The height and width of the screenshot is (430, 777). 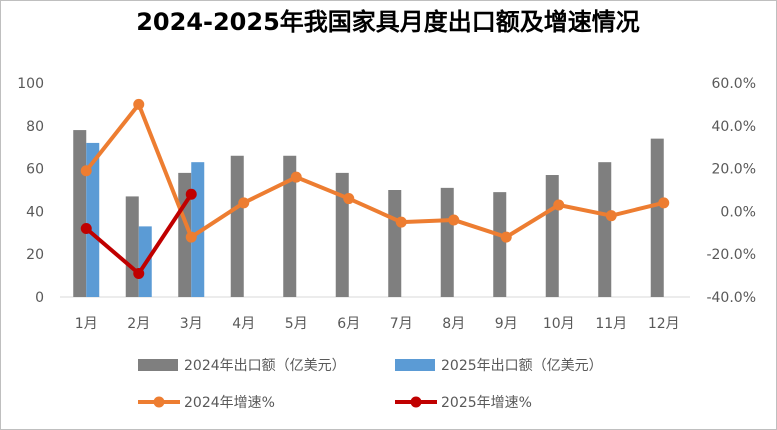 I want to click on x-tick-label: 3月, so click(x=191, y=324).